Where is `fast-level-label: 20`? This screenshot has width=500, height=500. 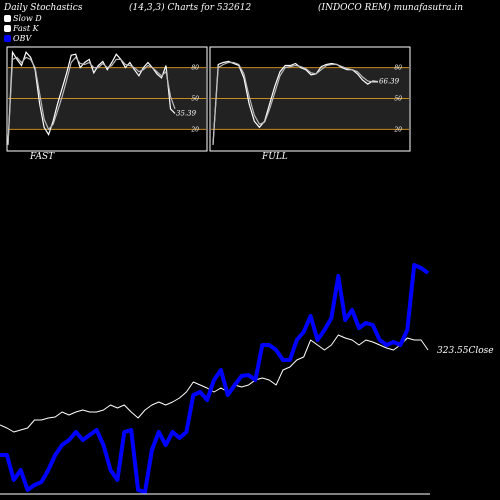
fast-level-label: 20 is located at coordinates (194, 129).